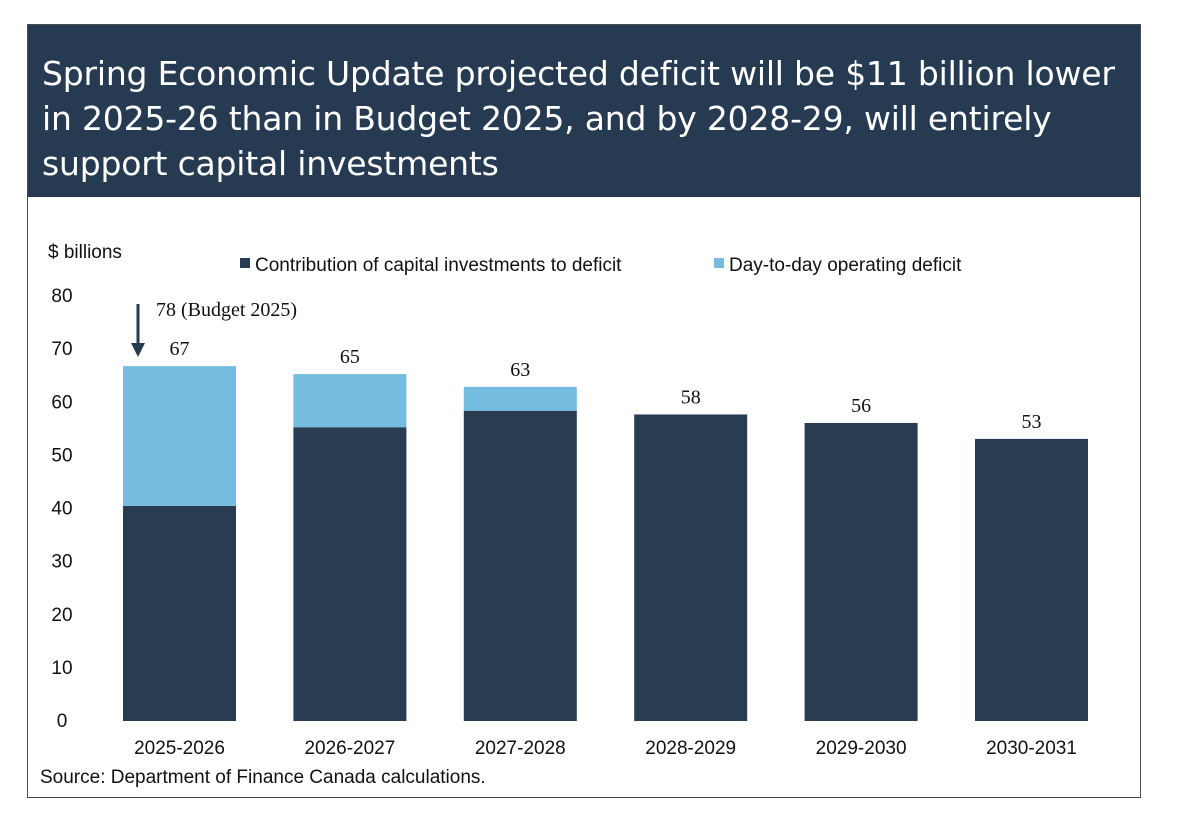 The width and height of the screenshot is (1179, 820). What do you see at coordinates (179, 748) in the screenshot?
I see `x-tick-label: 2025-2026` at bounding box center [179, 748].